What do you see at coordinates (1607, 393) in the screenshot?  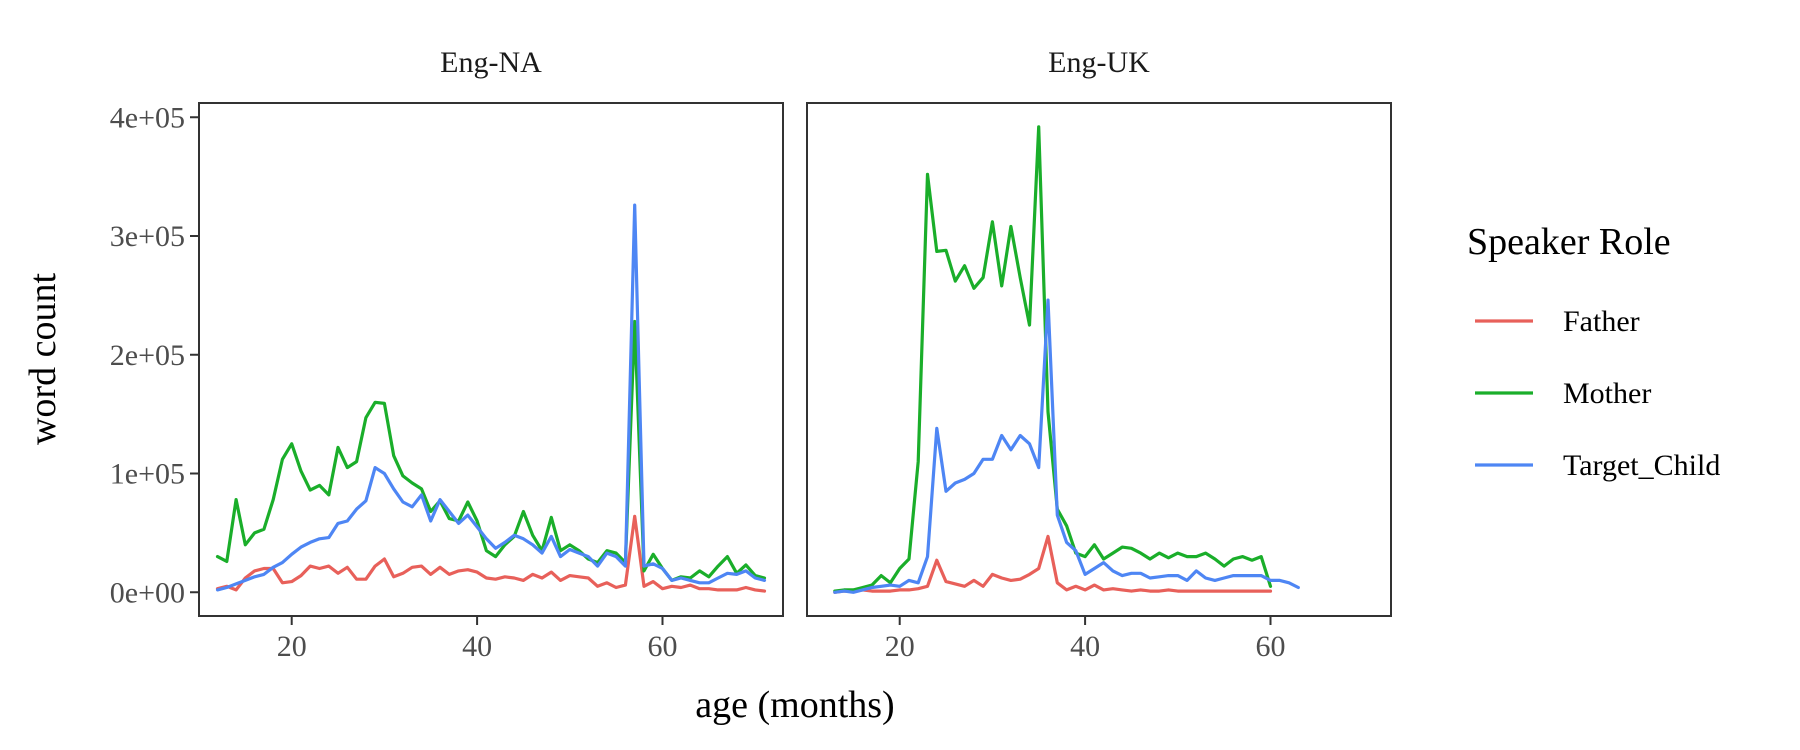 I see `legend-label-mother: Mother` at bounding box center [1607, 393].